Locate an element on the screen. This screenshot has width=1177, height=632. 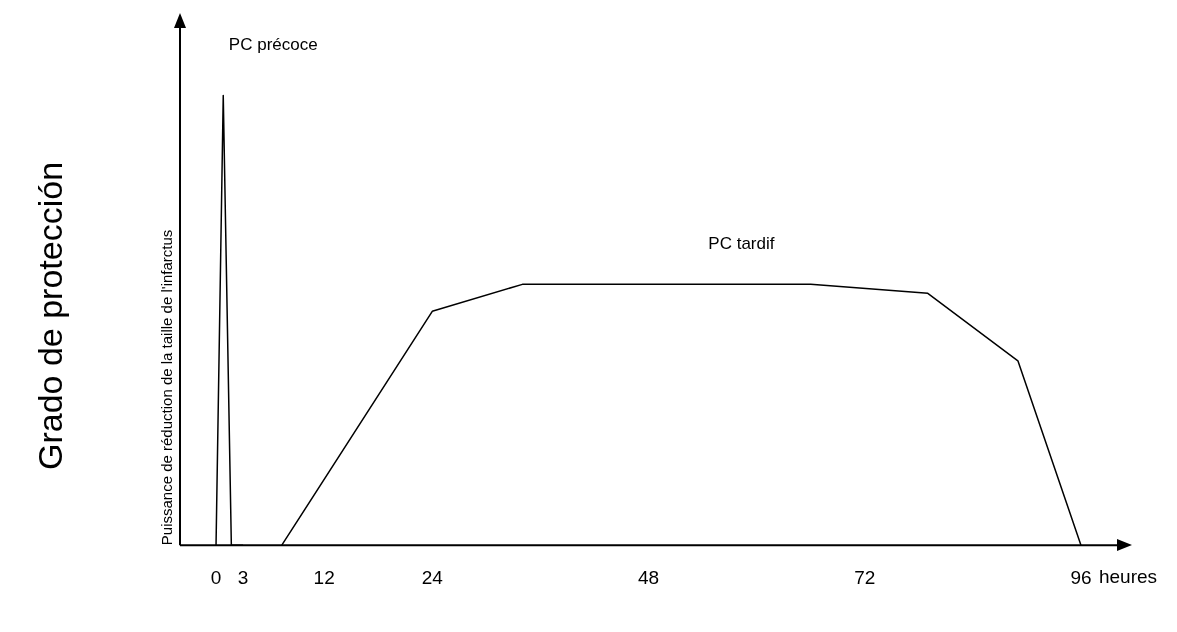
annotation: PC tardif is located at coordinates (741, 244).